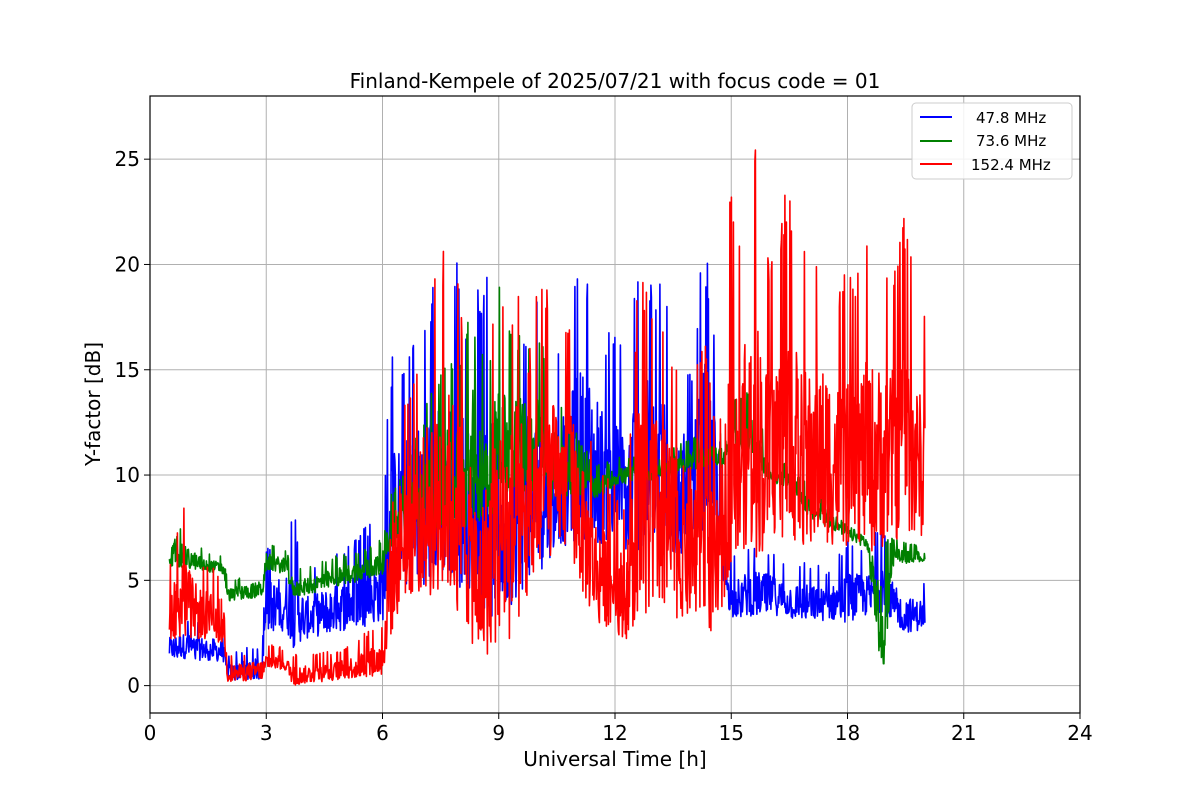  What do you see at coordinates (93, 404) in the screenshot?
I see `y-axis-label: Y-factor [dB]` at bounding box center [93, 404].